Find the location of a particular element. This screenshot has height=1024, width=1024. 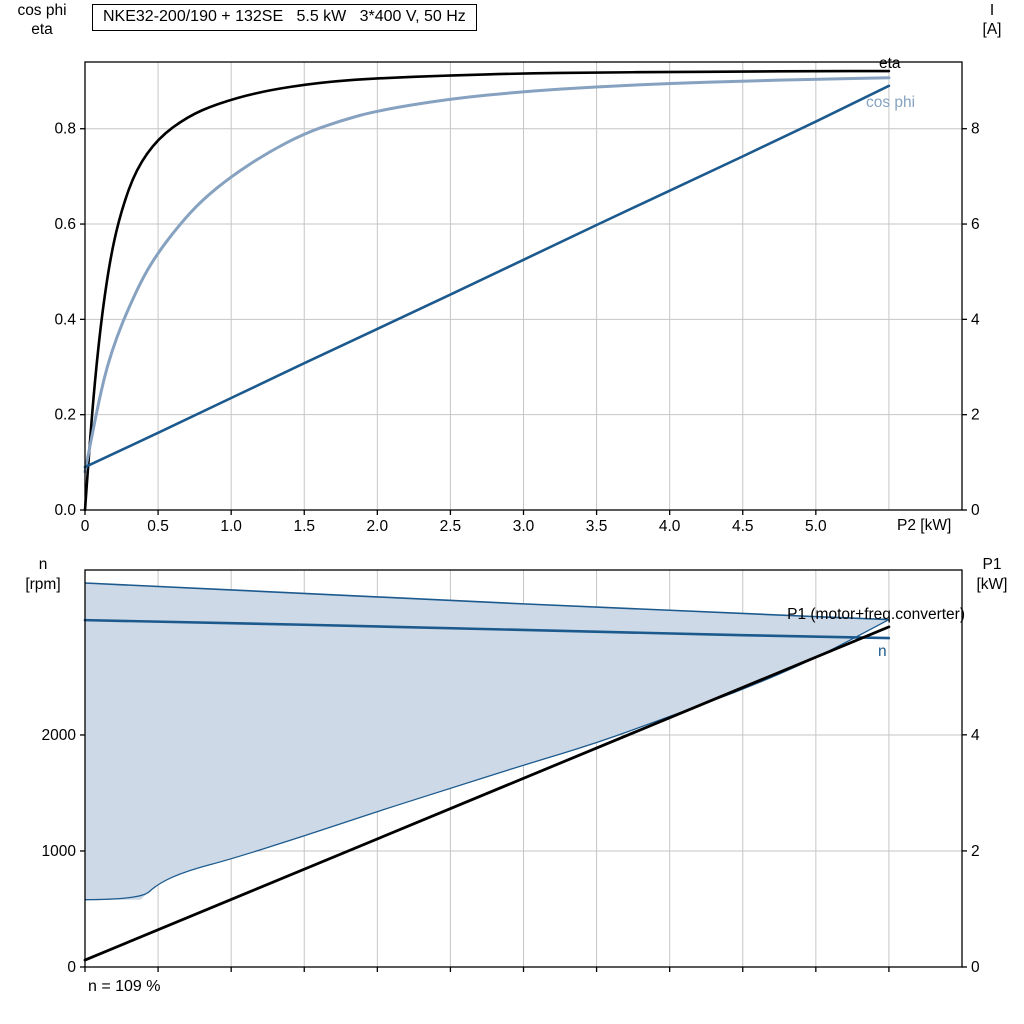

p1-curve-label: P1 (motor+freq.converter) is located at coordinates (876, 614).